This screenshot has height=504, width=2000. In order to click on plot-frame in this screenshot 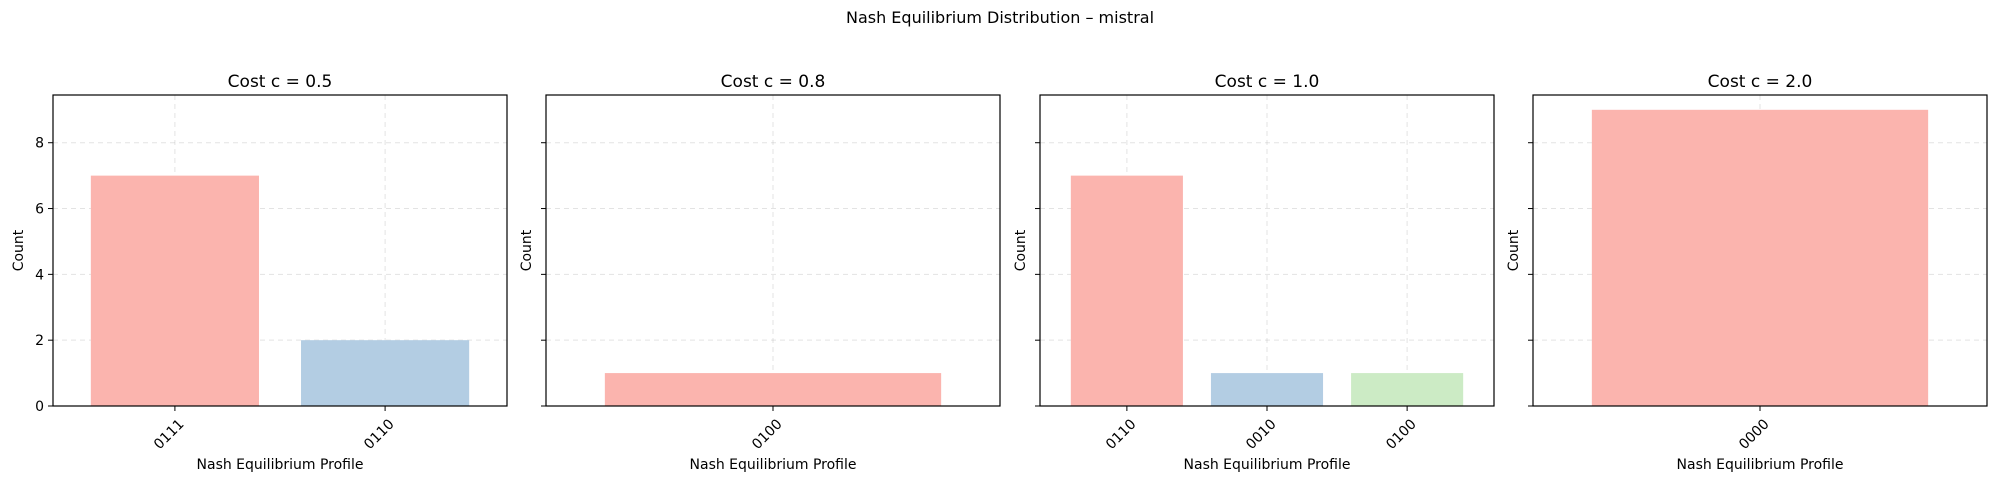, I will do `click(280, 250)`.